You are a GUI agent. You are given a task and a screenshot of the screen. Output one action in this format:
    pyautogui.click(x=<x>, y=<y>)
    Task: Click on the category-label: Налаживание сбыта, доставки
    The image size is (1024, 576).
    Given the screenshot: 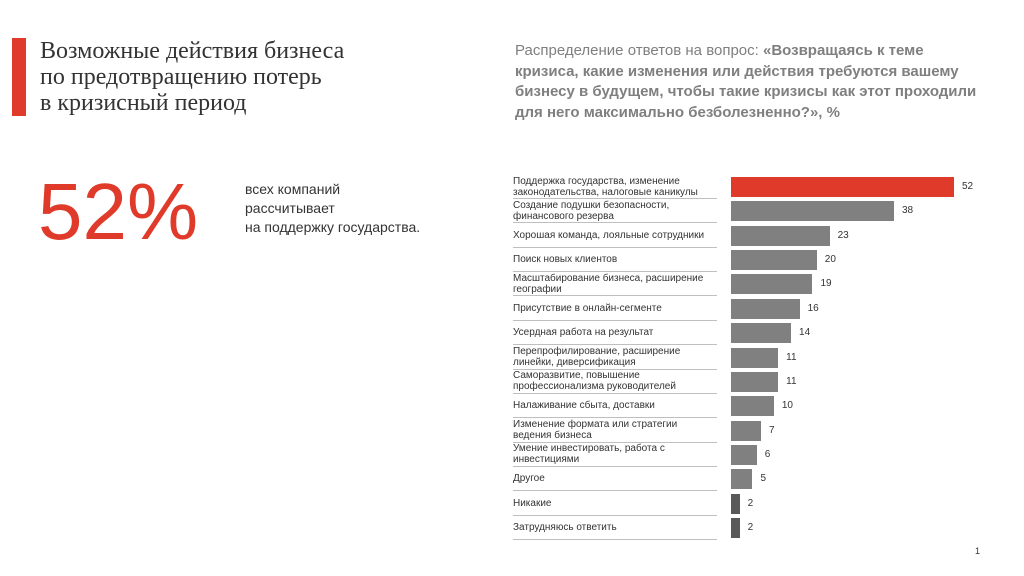 What is the action you would take?
    pyautogui.click(x=615, y=406)
    